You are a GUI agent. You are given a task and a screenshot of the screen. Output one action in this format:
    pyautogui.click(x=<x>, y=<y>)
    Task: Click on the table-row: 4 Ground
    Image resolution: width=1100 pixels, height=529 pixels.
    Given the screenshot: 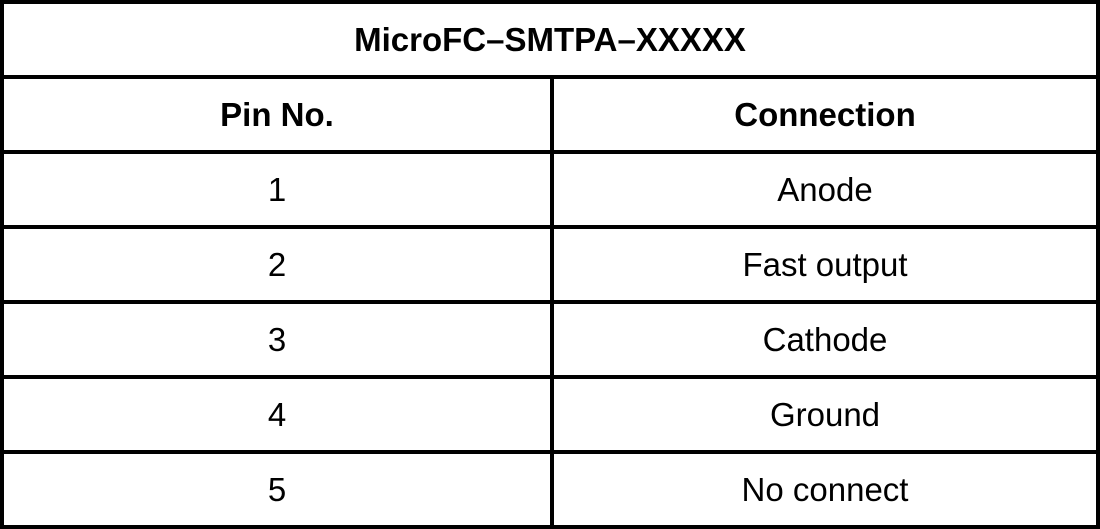 What is the action you would take?
    pyautogui.click(x=550, y=414)
    